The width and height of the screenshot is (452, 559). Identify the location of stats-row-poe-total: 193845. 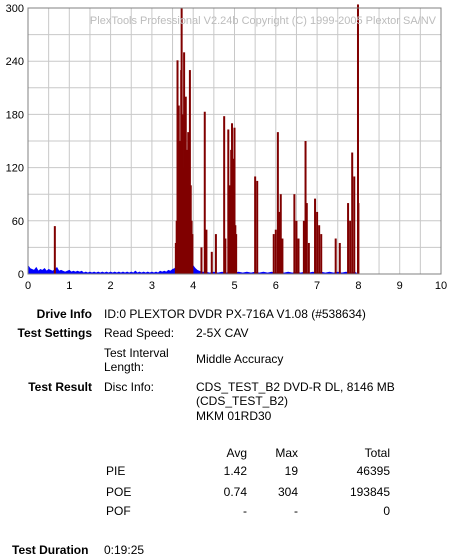
(369, 492).